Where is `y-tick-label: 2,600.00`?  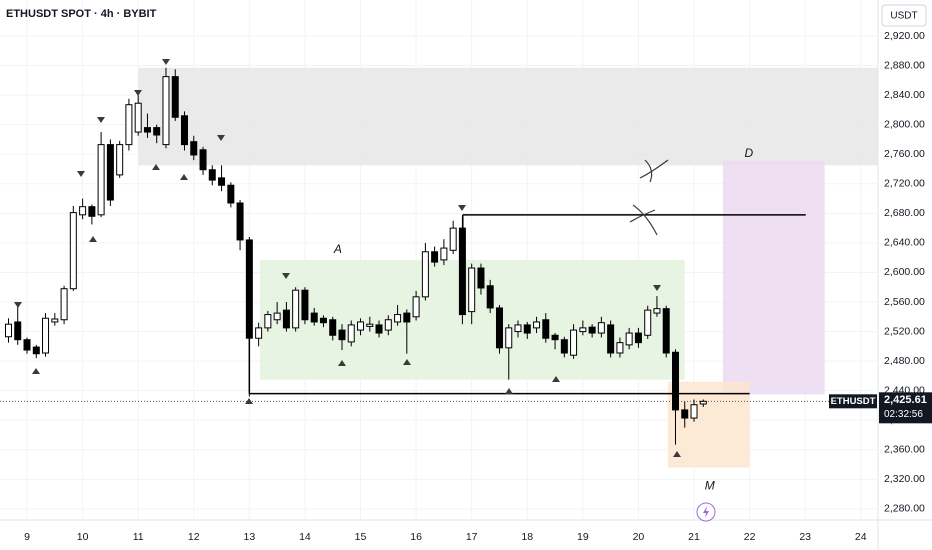 y-tick-label: 2,600.00 is located at coordinates (904, 272).